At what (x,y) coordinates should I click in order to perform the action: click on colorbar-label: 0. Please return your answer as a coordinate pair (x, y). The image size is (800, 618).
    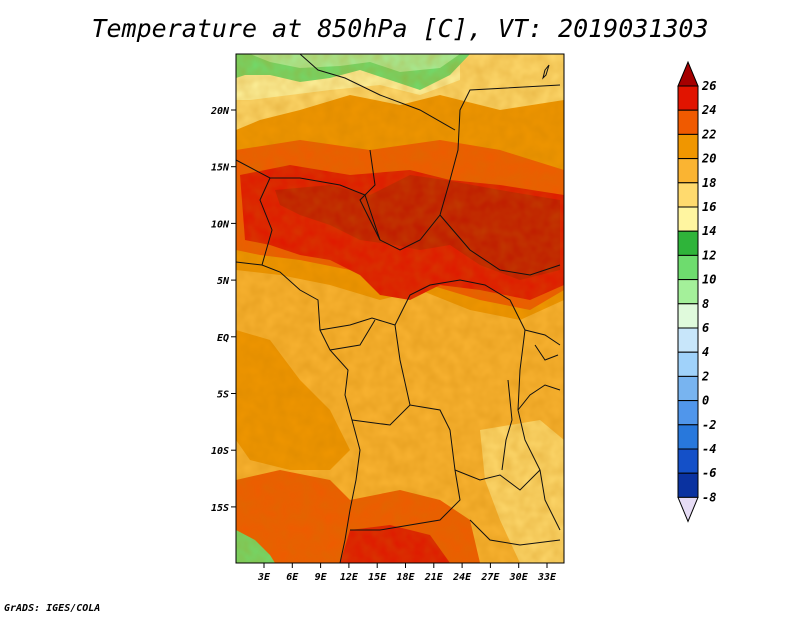
    Looking at the image, I should click on (705, 401).